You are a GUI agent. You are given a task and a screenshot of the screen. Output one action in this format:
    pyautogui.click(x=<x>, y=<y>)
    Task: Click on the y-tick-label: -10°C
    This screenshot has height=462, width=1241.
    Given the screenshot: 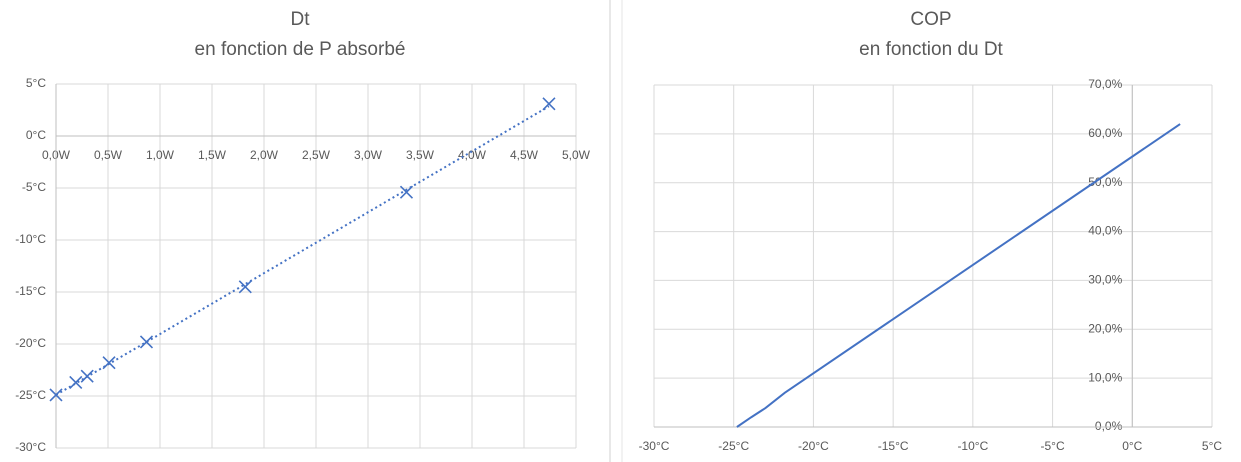 What is the action you would take?
    pyautogui.click(x=30, y=239)
    